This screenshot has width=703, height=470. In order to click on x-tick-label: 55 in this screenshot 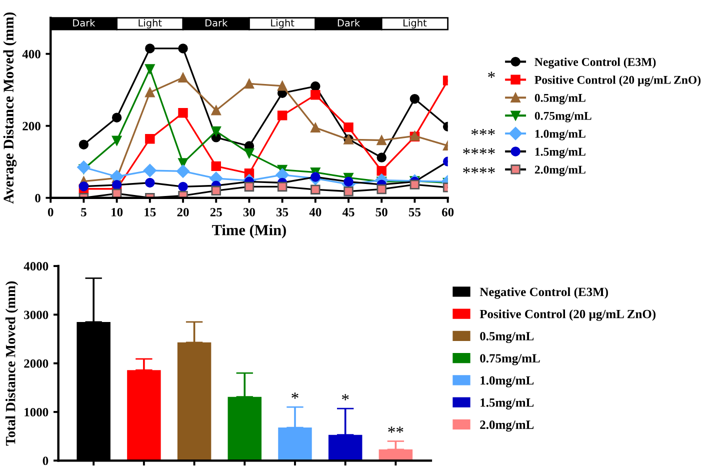, I will do `click(414, 212)`.